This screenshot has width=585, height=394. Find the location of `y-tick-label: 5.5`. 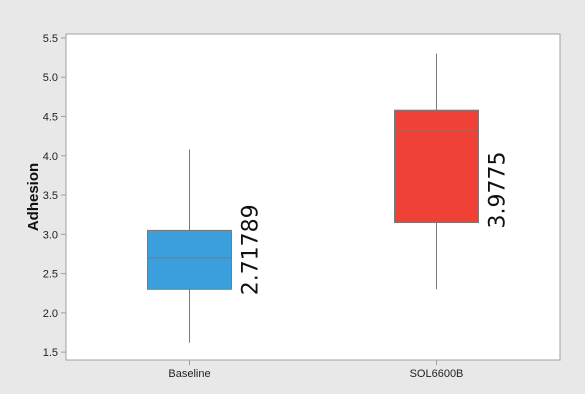

y-tick-label: 5.5 is located at coordinates (50, 39).